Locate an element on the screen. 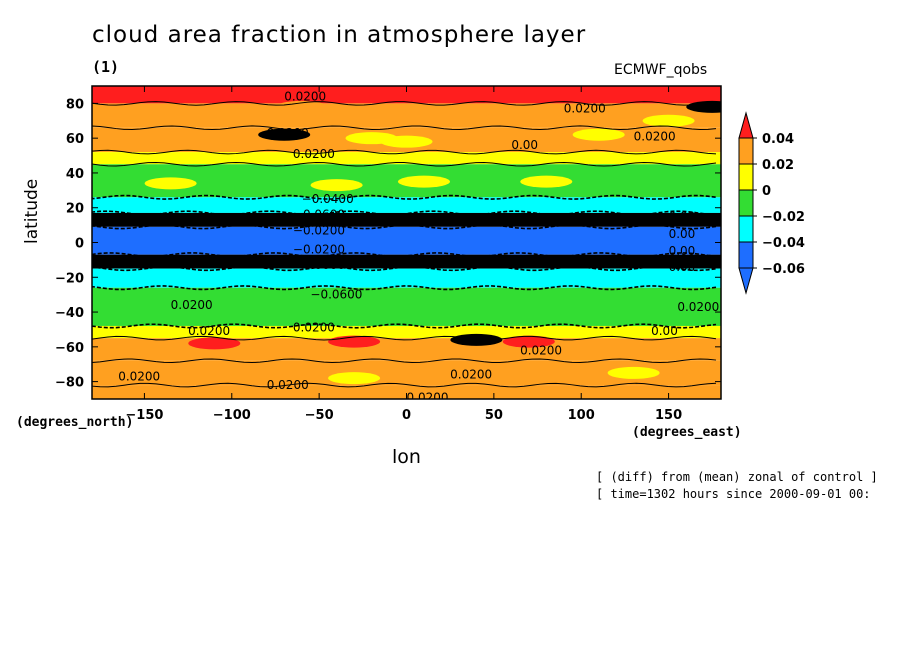 This screenshot has width=904, height=654. contour-label-8: −0.0200 is located at coordinates (319, 230).